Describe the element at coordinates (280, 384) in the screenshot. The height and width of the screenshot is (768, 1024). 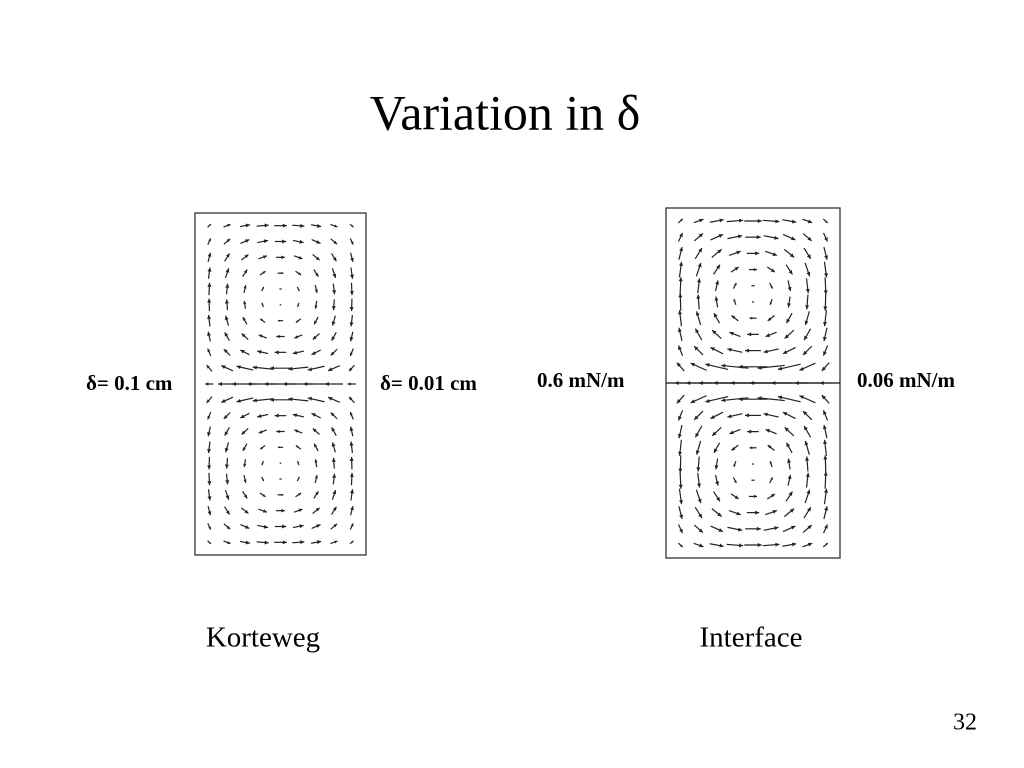
I see `vector-field-korteweg` at that location.